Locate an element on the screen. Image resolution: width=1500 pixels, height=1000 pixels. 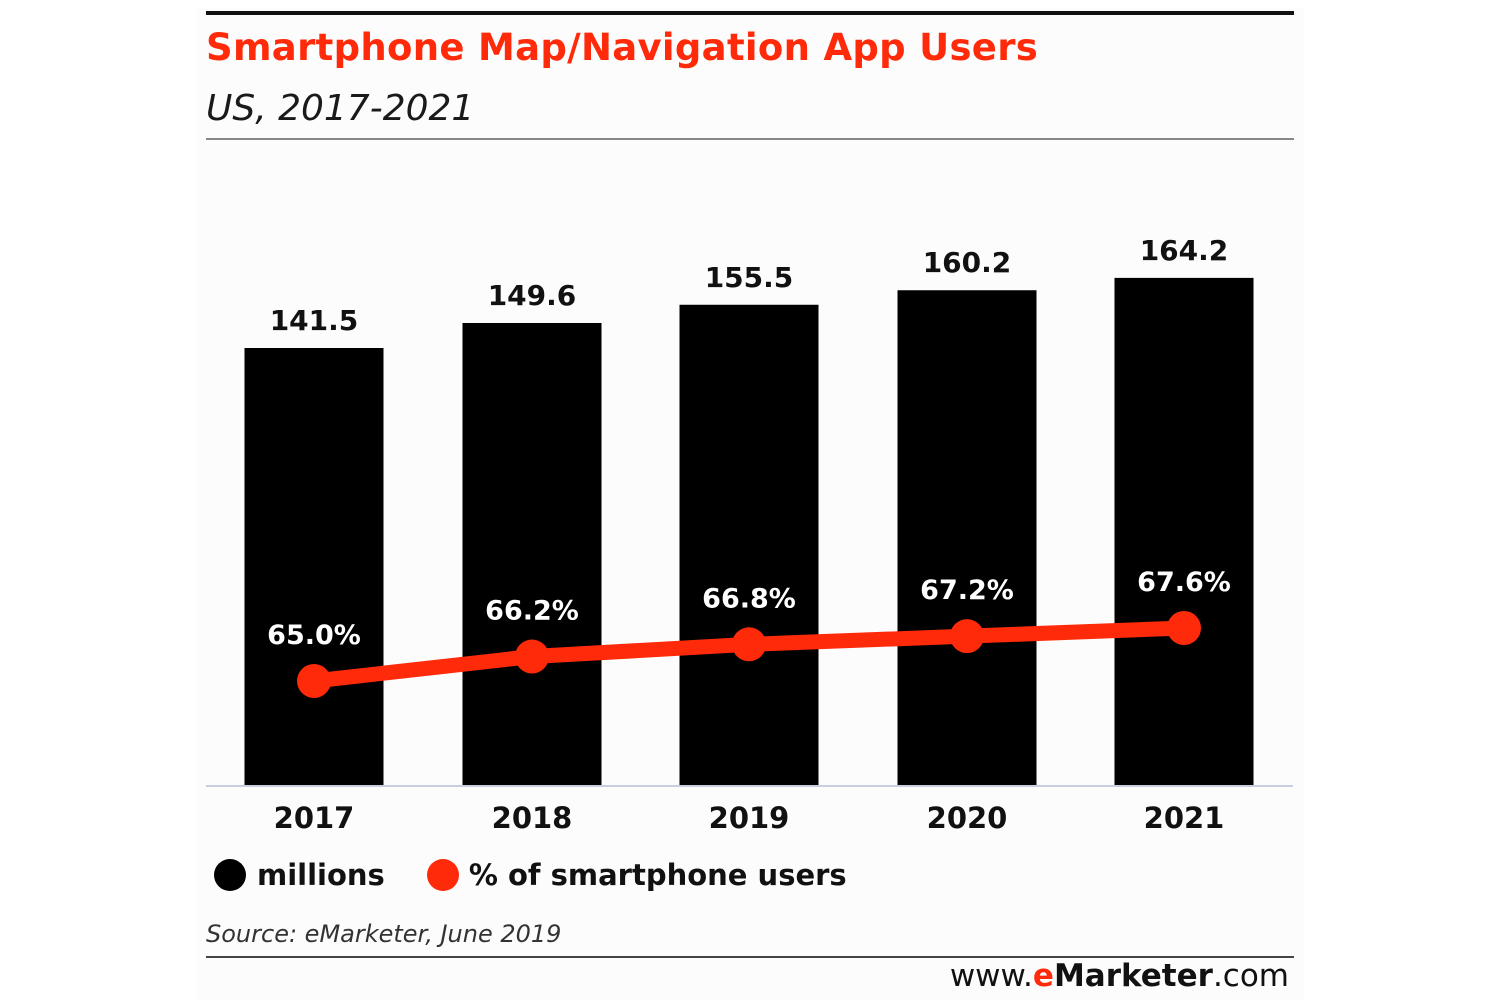
bar-value-label-2021: 164.2 is located at coordinates (1184, 250).